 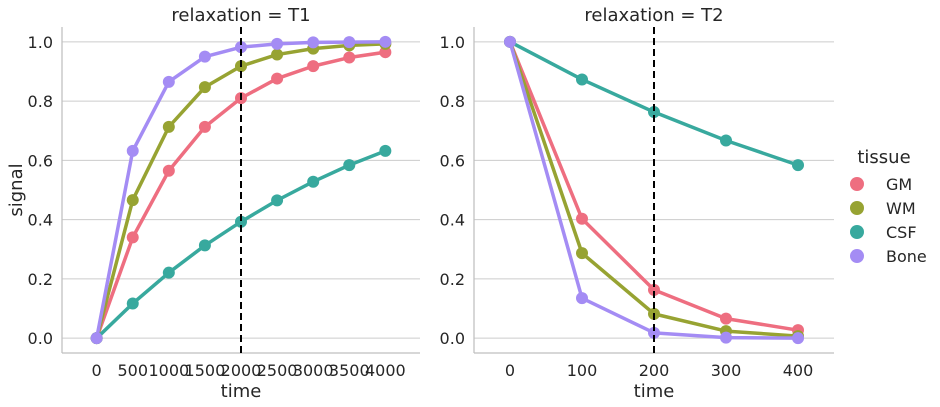 What do you see at coordinates (899, 184) in the screenshot?
I see `legend-label-gm: GM` at bounding box center [899, 184].